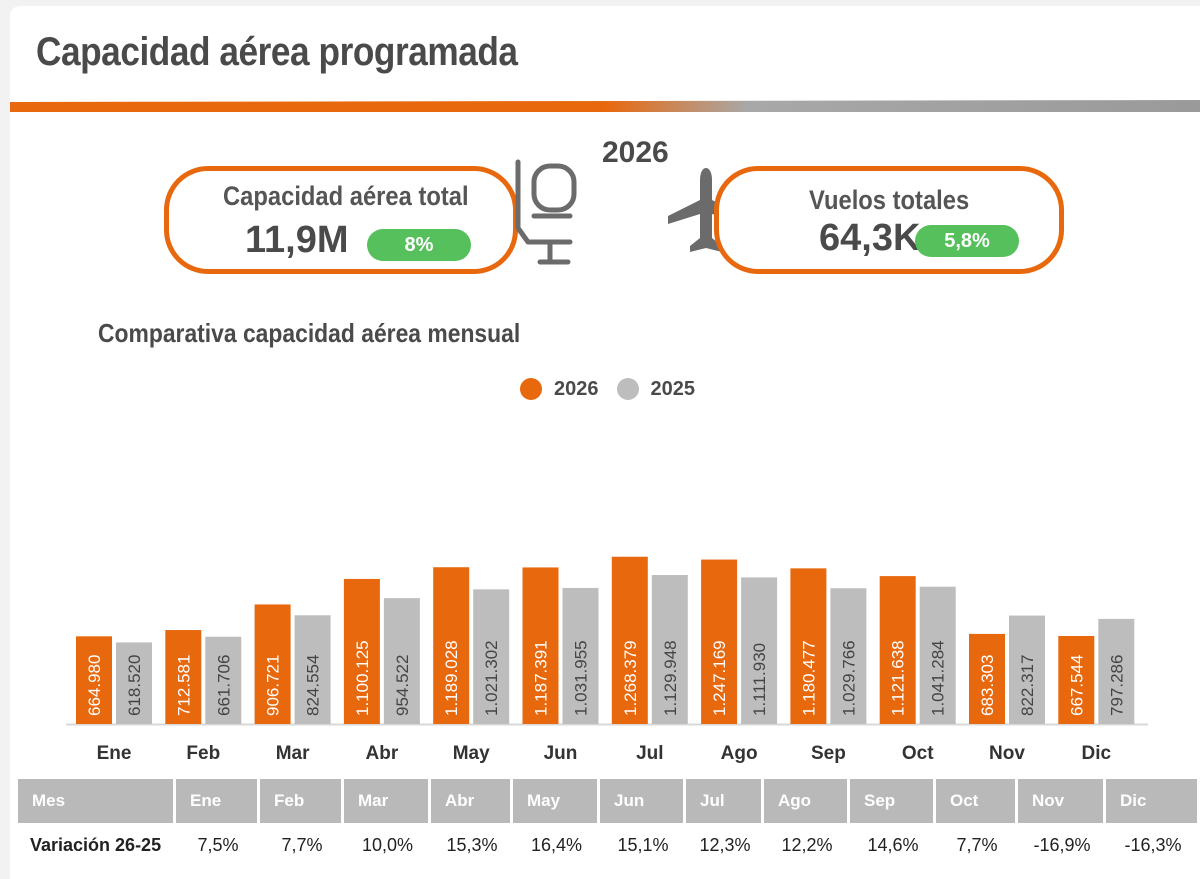  What do you see at coordinates (561, 753) in the screenshot?
I see `x-tick-label: Jun` at bounding box center [561, 753].